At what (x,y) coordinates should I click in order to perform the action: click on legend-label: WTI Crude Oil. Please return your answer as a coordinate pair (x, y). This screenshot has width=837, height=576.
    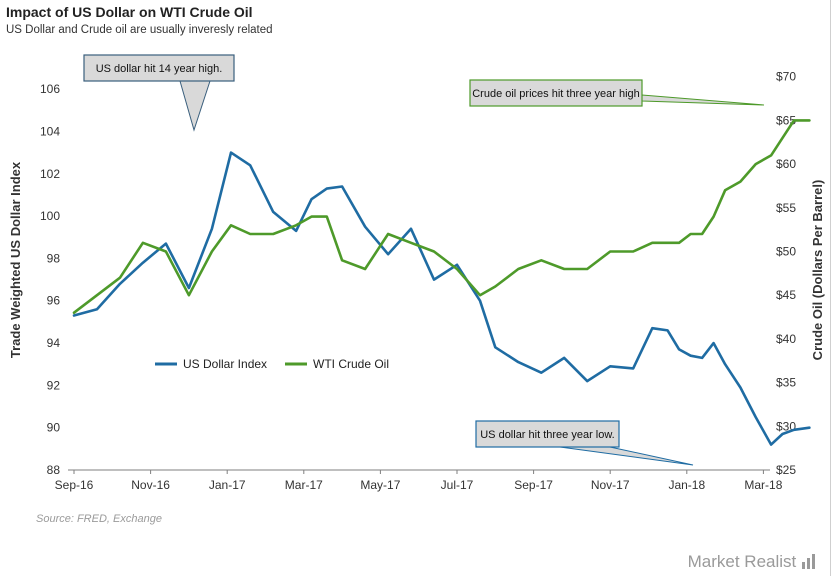
    Looking at the image, I should click on (351, 364).